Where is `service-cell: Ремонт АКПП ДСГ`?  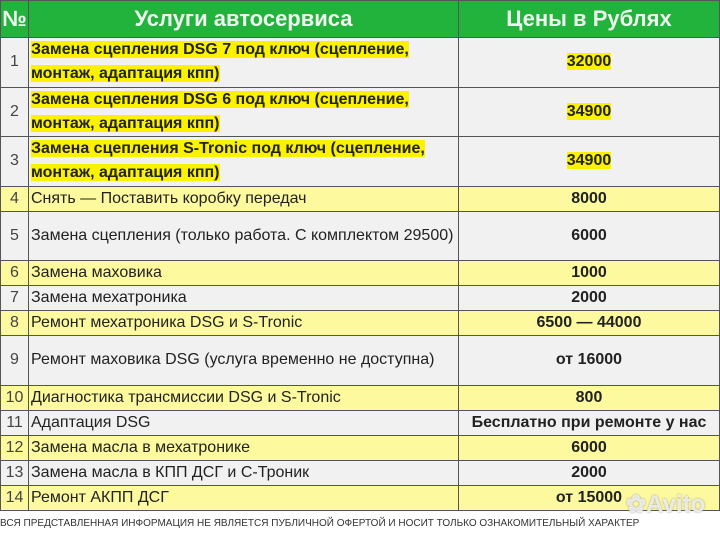
service-cell: Ремонт АКПП ДСГ is located at coordinates (243, 497).